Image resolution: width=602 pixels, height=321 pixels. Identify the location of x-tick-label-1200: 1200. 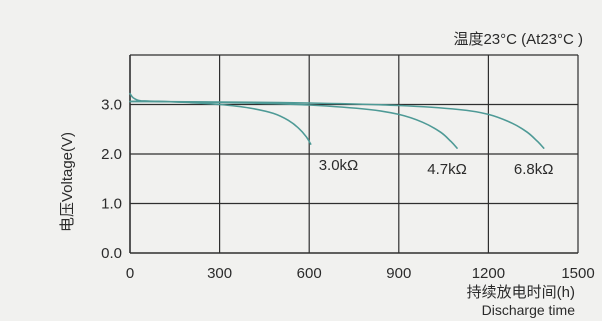
(488, 273).